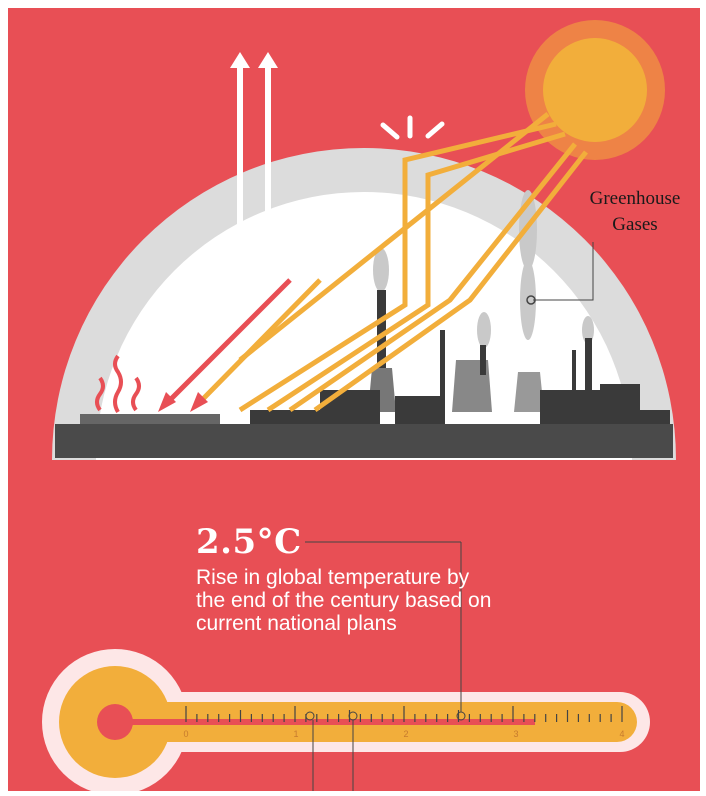  I want to click on tick-label-2: 2, so click(405, 734).